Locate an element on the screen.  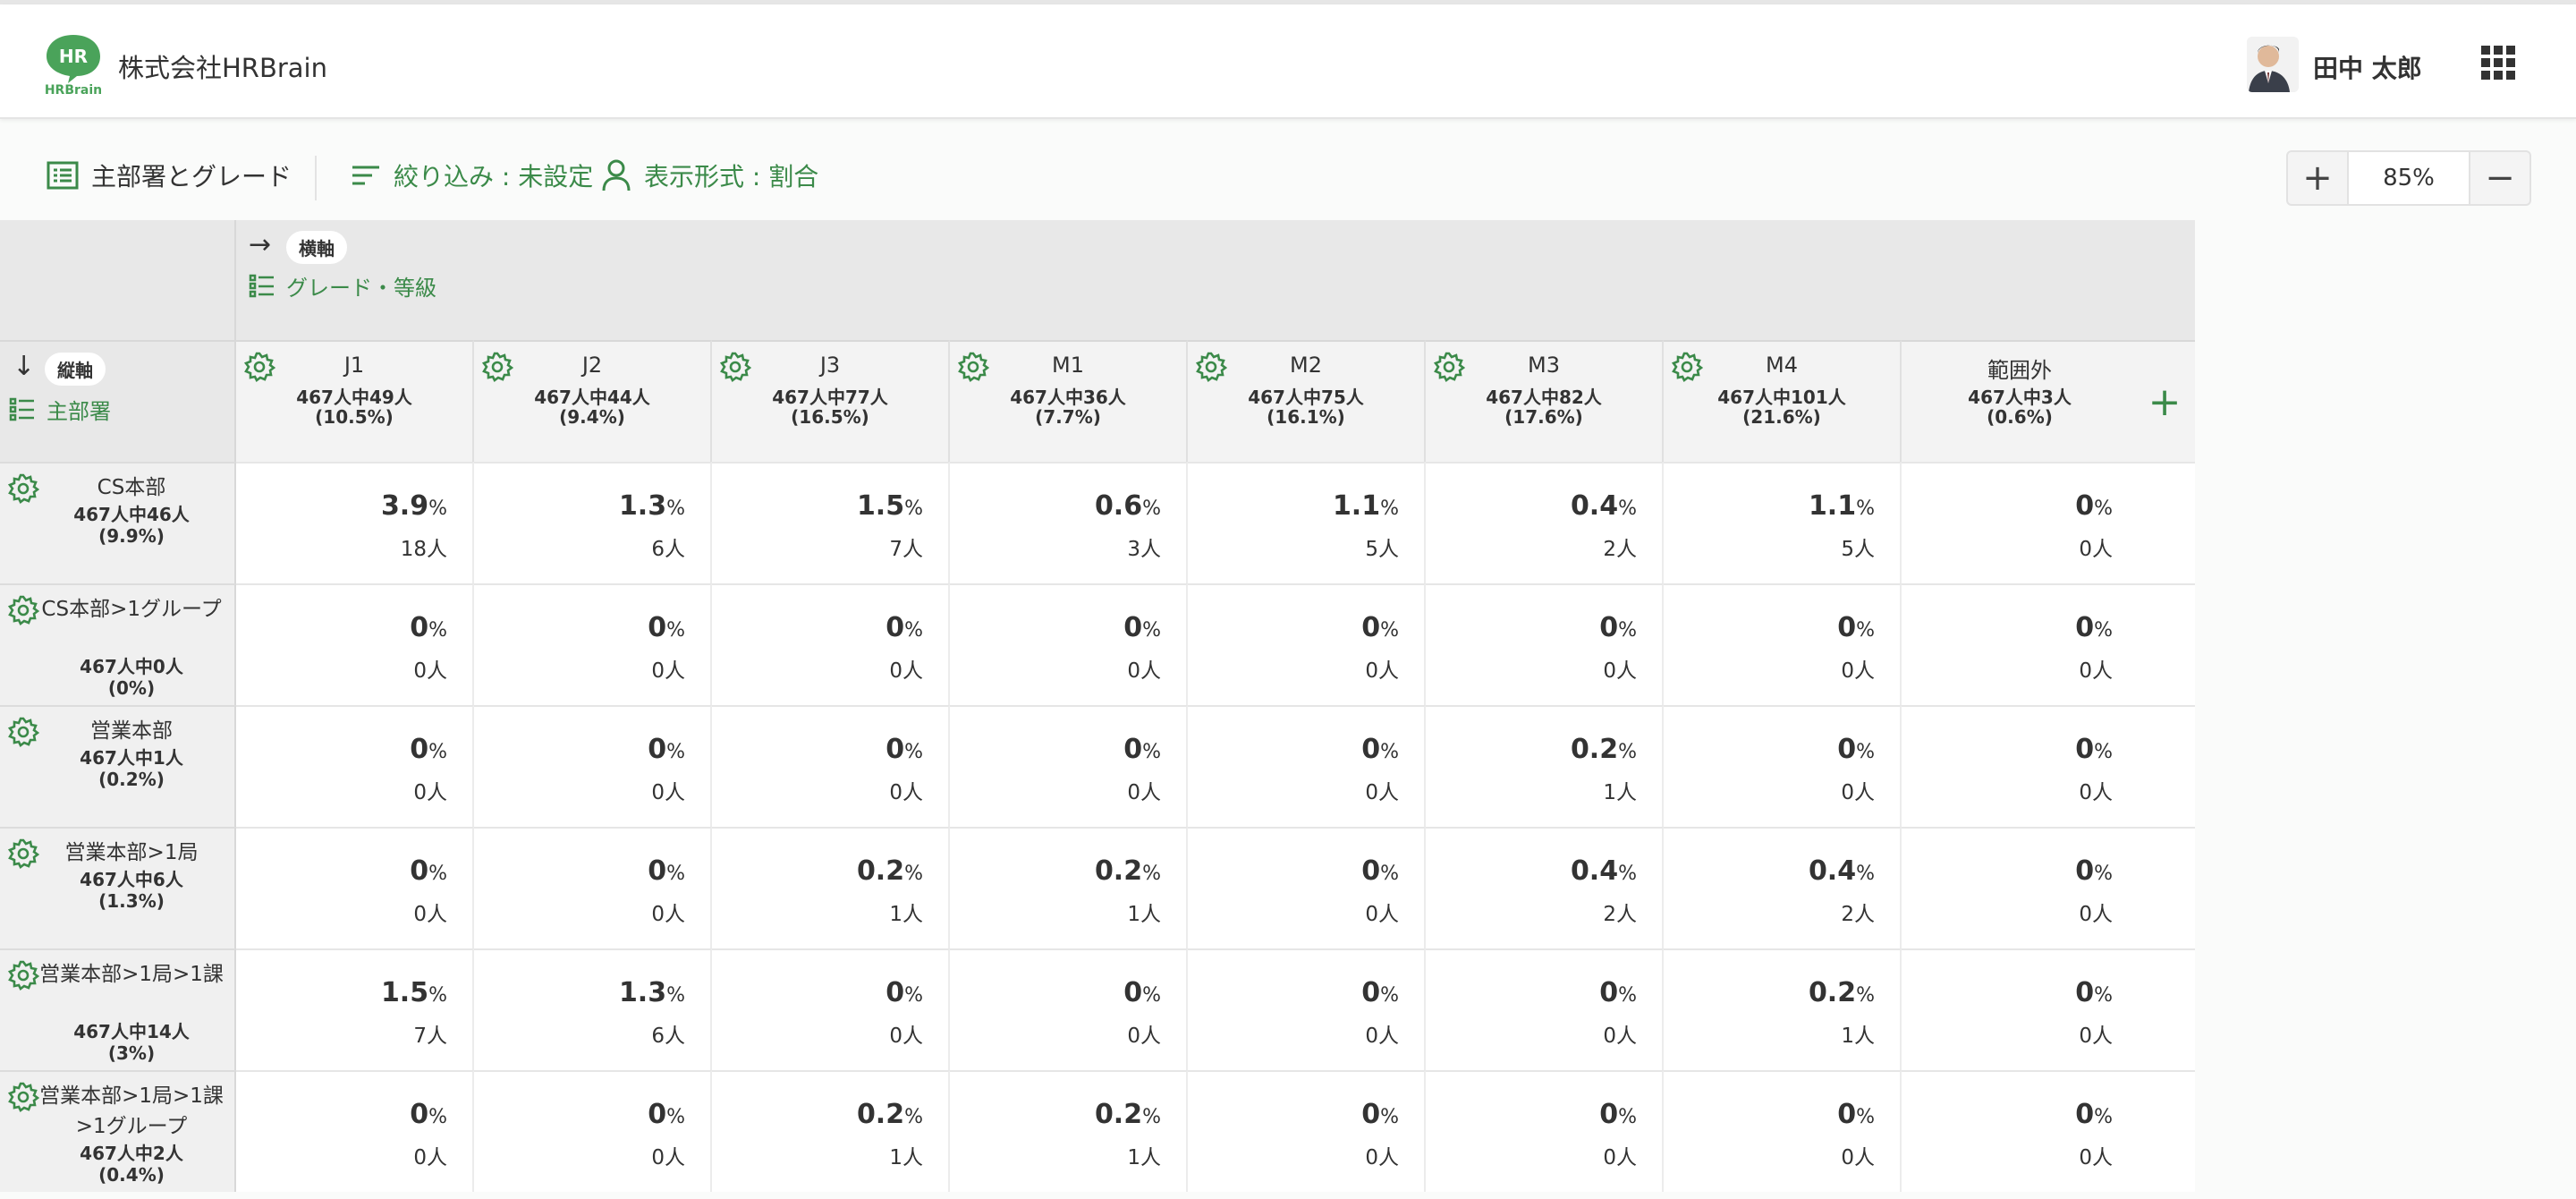
add-column-button: + is located at coordinates (2164, 401).